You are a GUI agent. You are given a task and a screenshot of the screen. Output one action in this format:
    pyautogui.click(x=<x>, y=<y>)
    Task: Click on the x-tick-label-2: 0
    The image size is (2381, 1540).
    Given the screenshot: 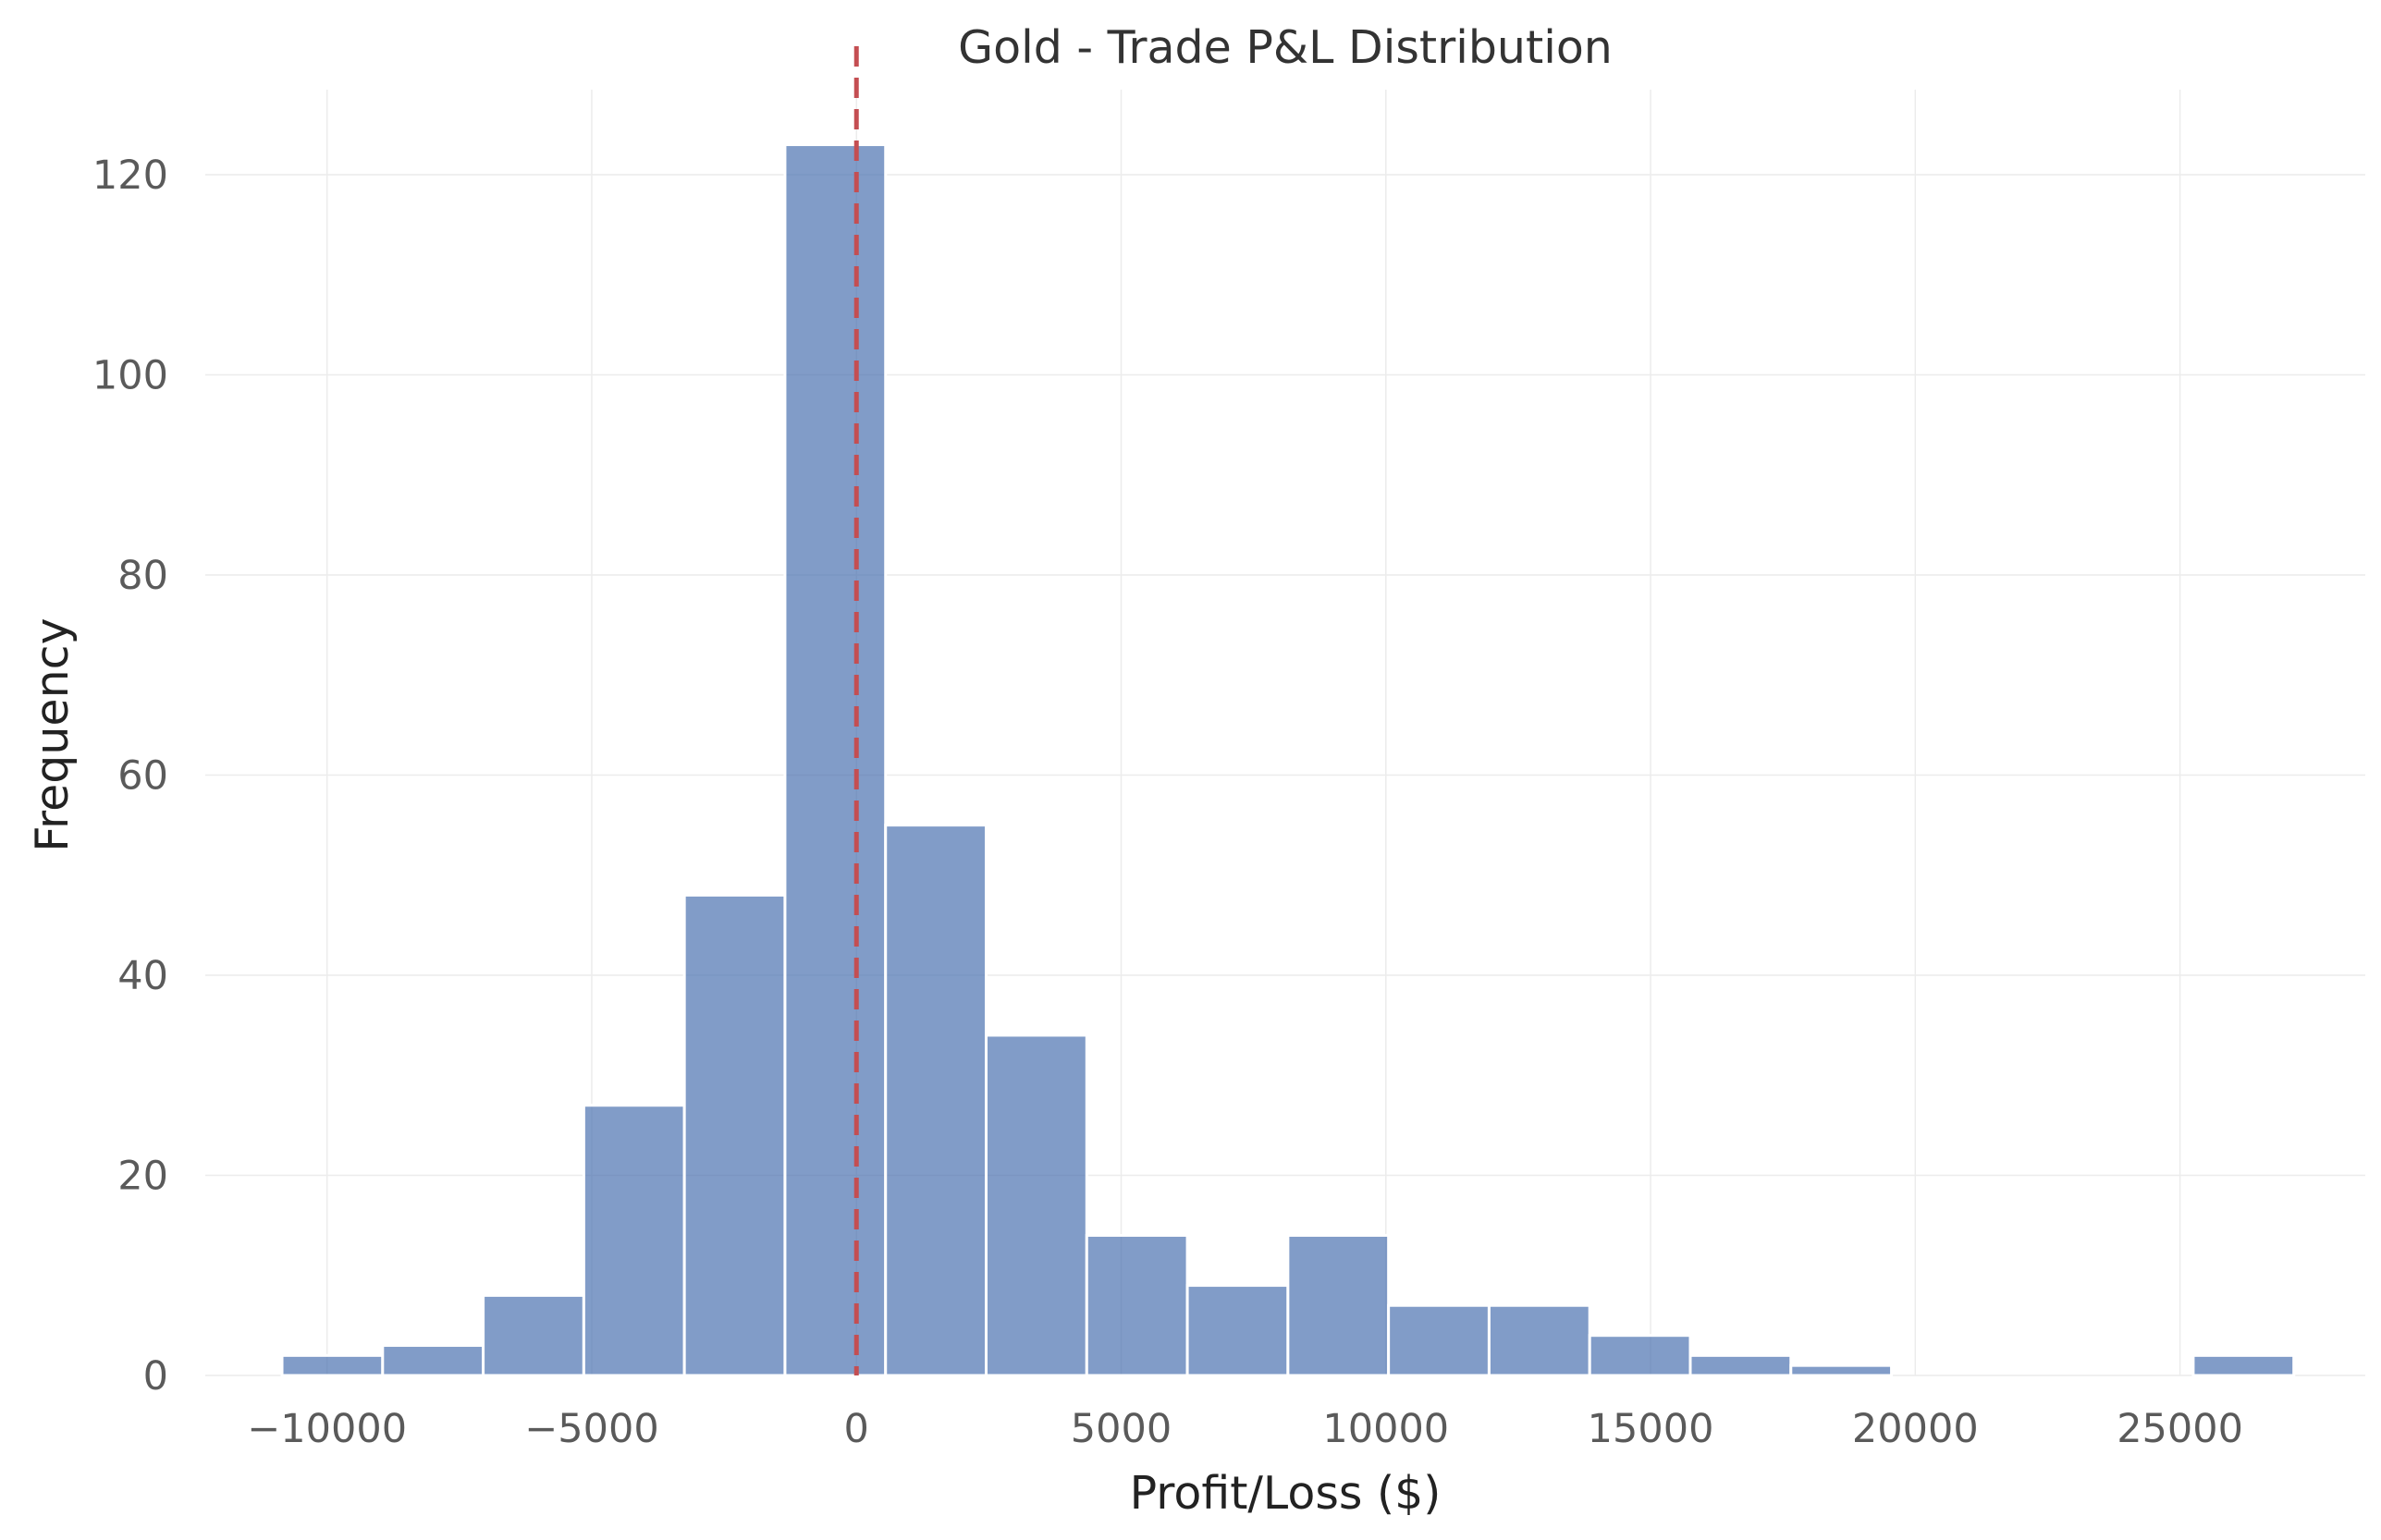 What is the action you would take?
    pyautogui.click(x=857, y=1429)
    